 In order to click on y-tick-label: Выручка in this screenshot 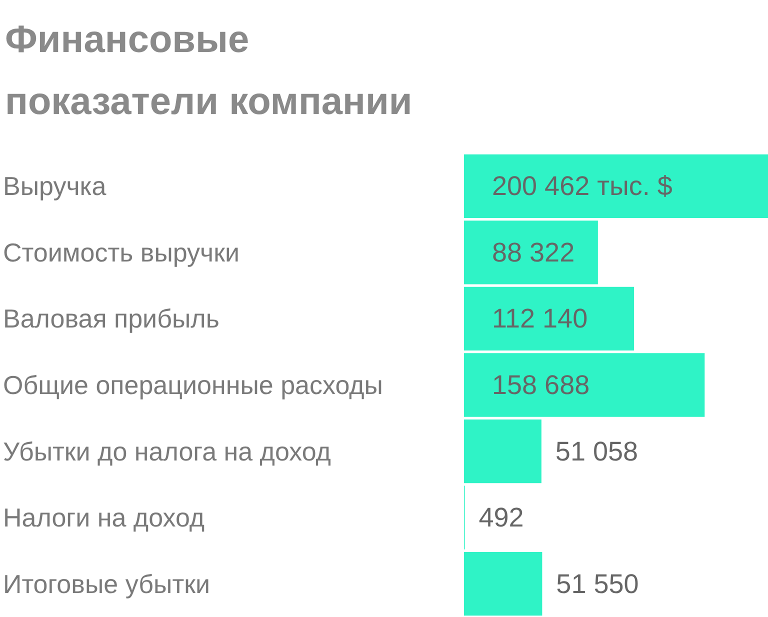, I will do `click(55, 186)`.